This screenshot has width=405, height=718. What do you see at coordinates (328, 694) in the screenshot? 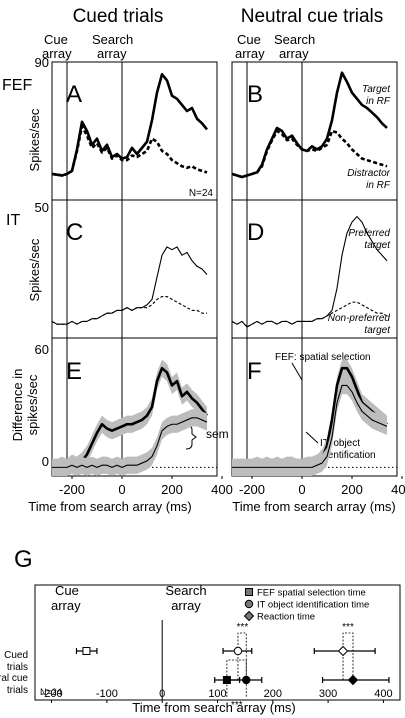
I see `g-xtick-label: 300` at bounding box center [328, 694].